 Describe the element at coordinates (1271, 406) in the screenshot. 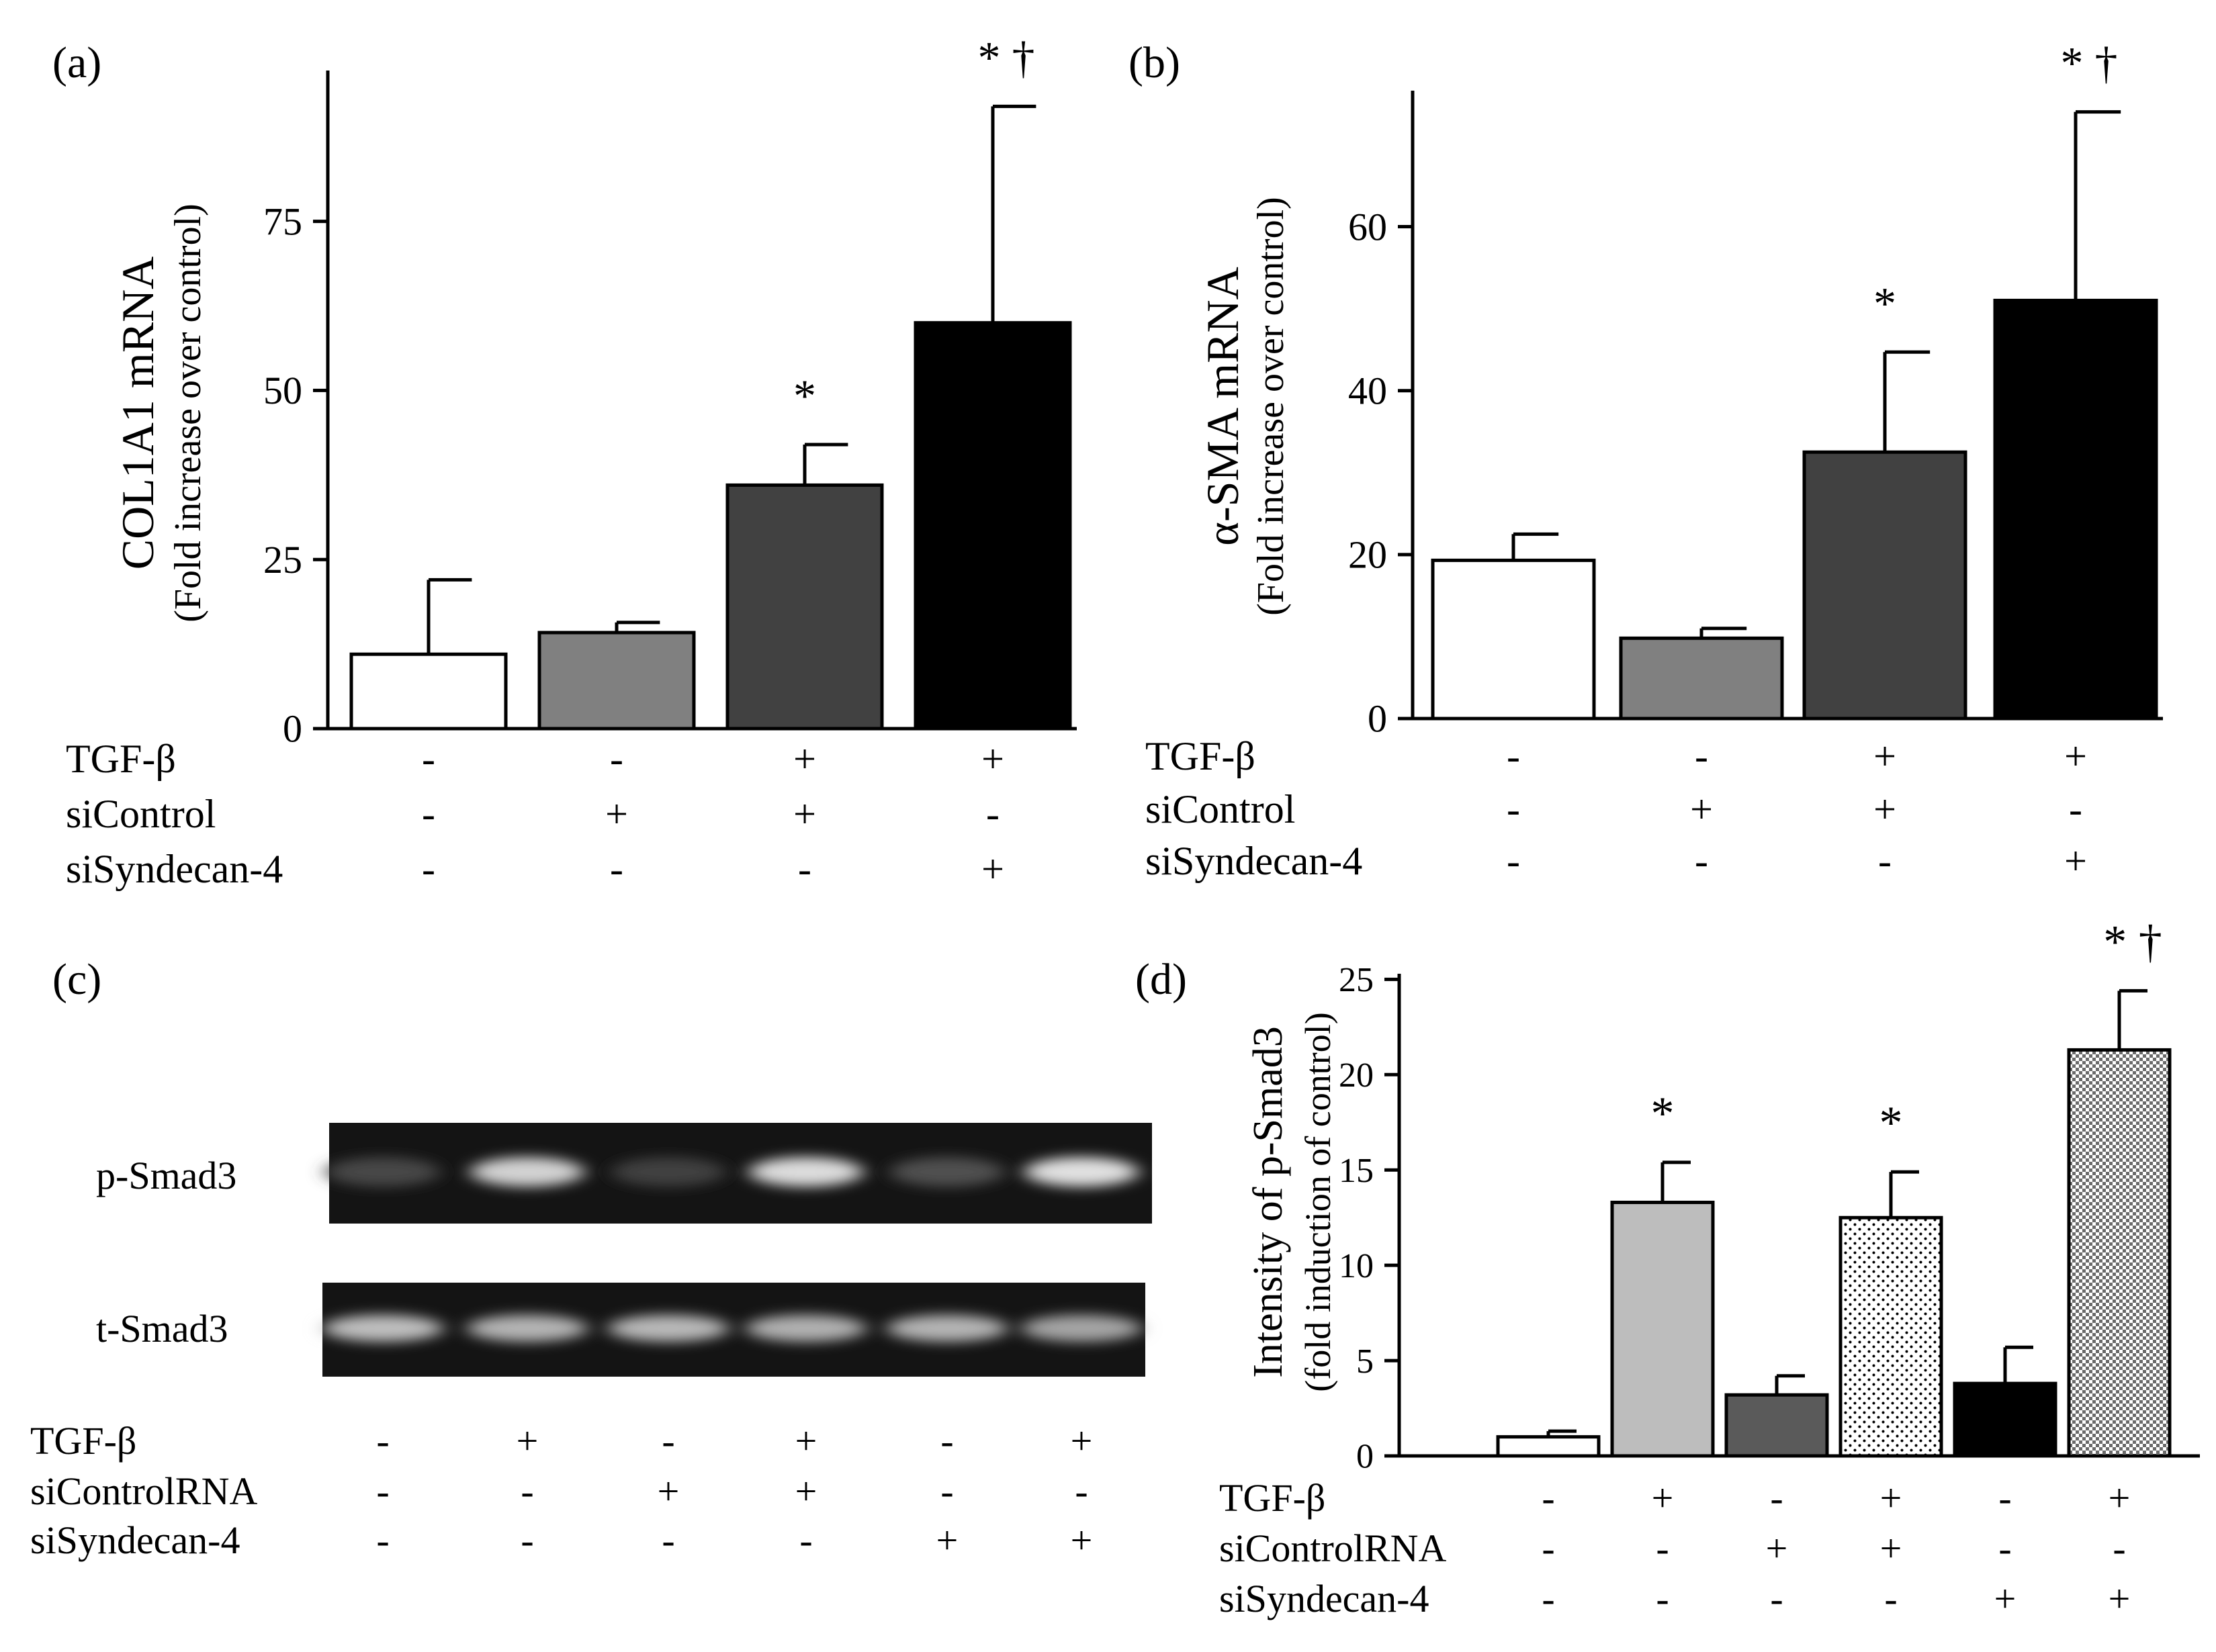

I see `panel-b-ylabel-line2: (Fold increase over control)` at that location.